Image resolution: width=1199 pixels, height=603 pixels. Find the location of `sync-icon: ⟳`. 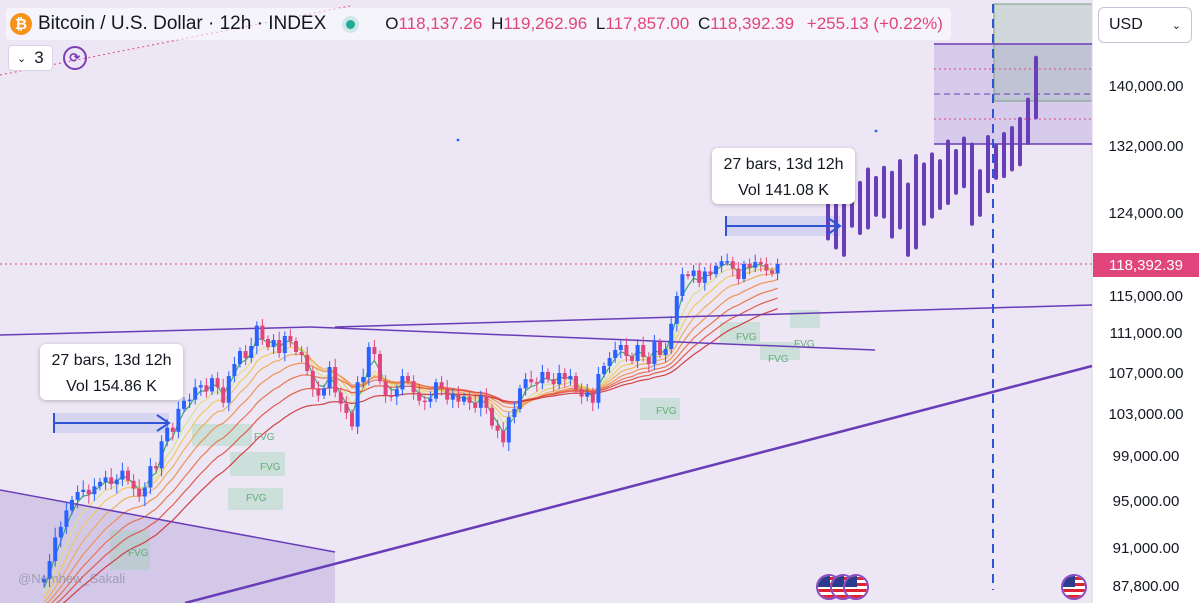

sync-icon: ⟳ is located at coordinates (74, 58).